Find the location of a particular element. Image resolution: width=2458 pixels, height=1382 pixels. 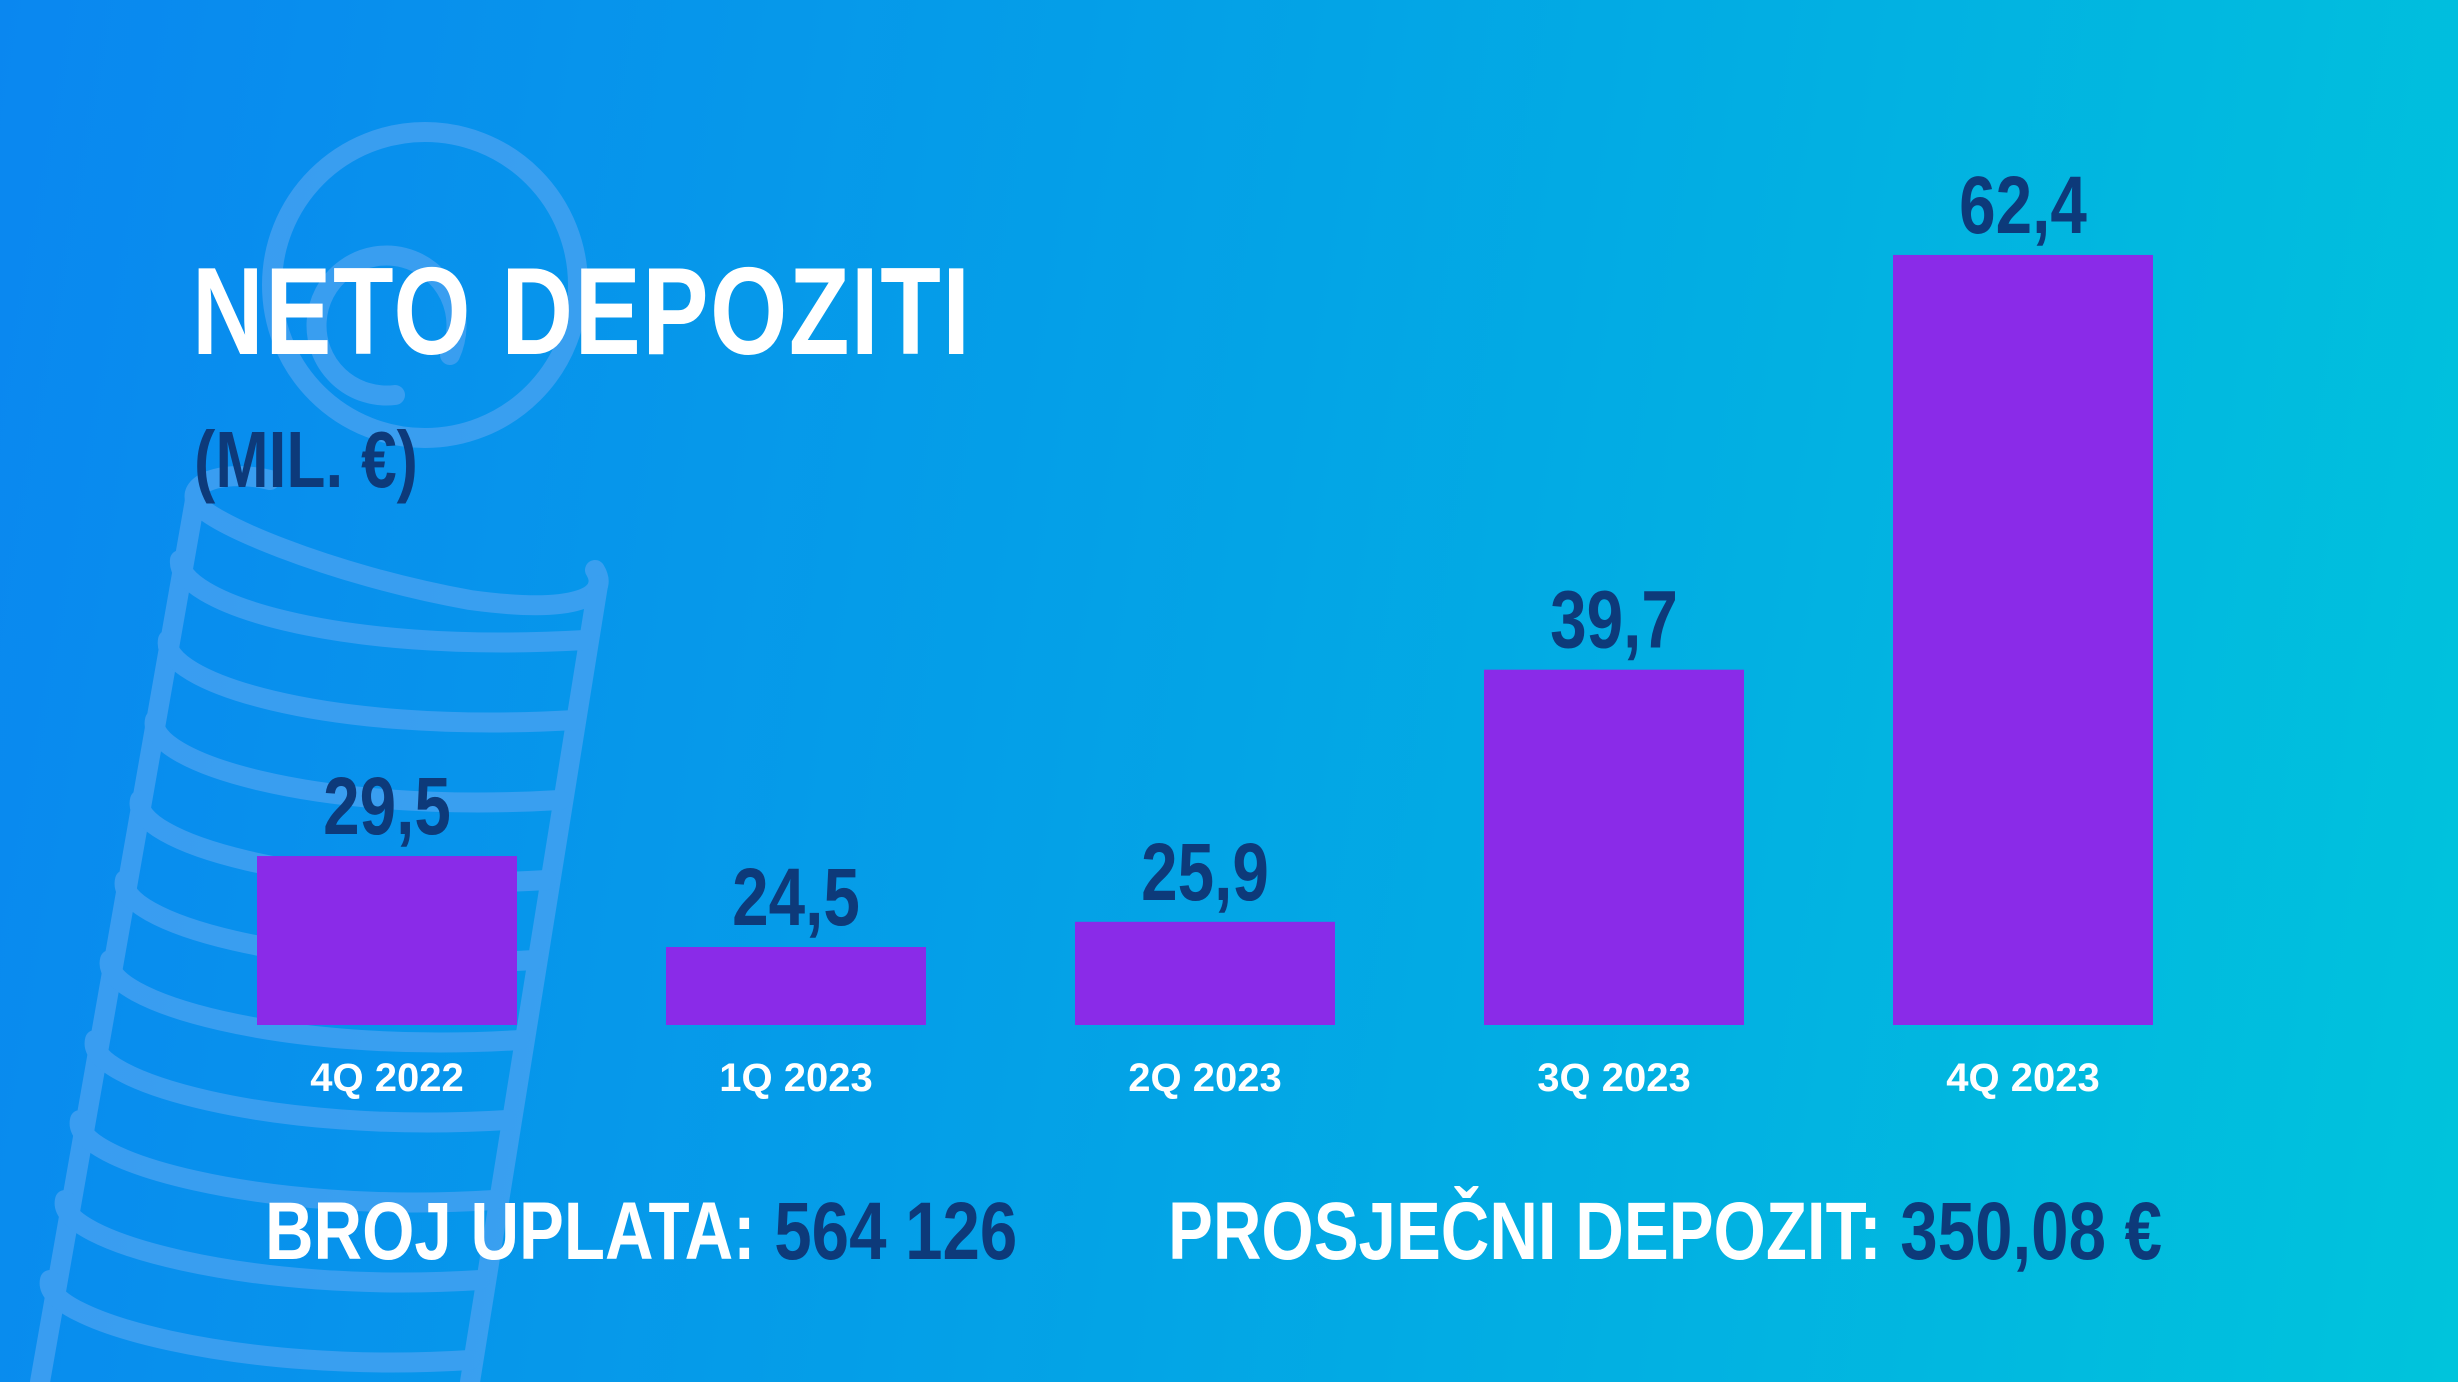

value-label: 25,9 is located at coordinates (1205, 872).